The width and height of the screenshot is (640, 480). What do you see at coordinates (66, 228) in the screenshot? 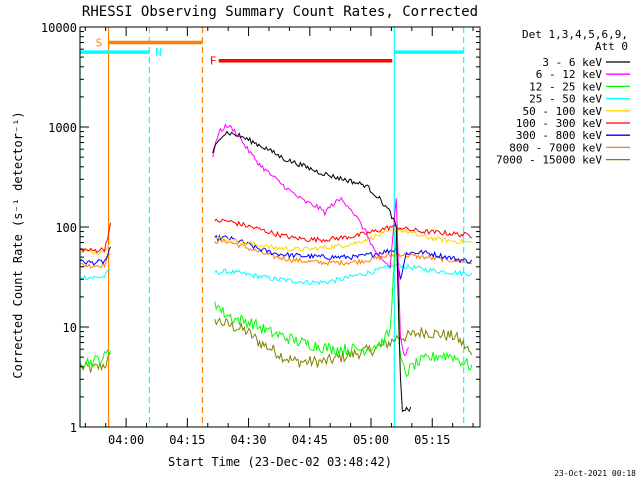
I see `y-tick-label: 100` at bounding box center [66, 228].